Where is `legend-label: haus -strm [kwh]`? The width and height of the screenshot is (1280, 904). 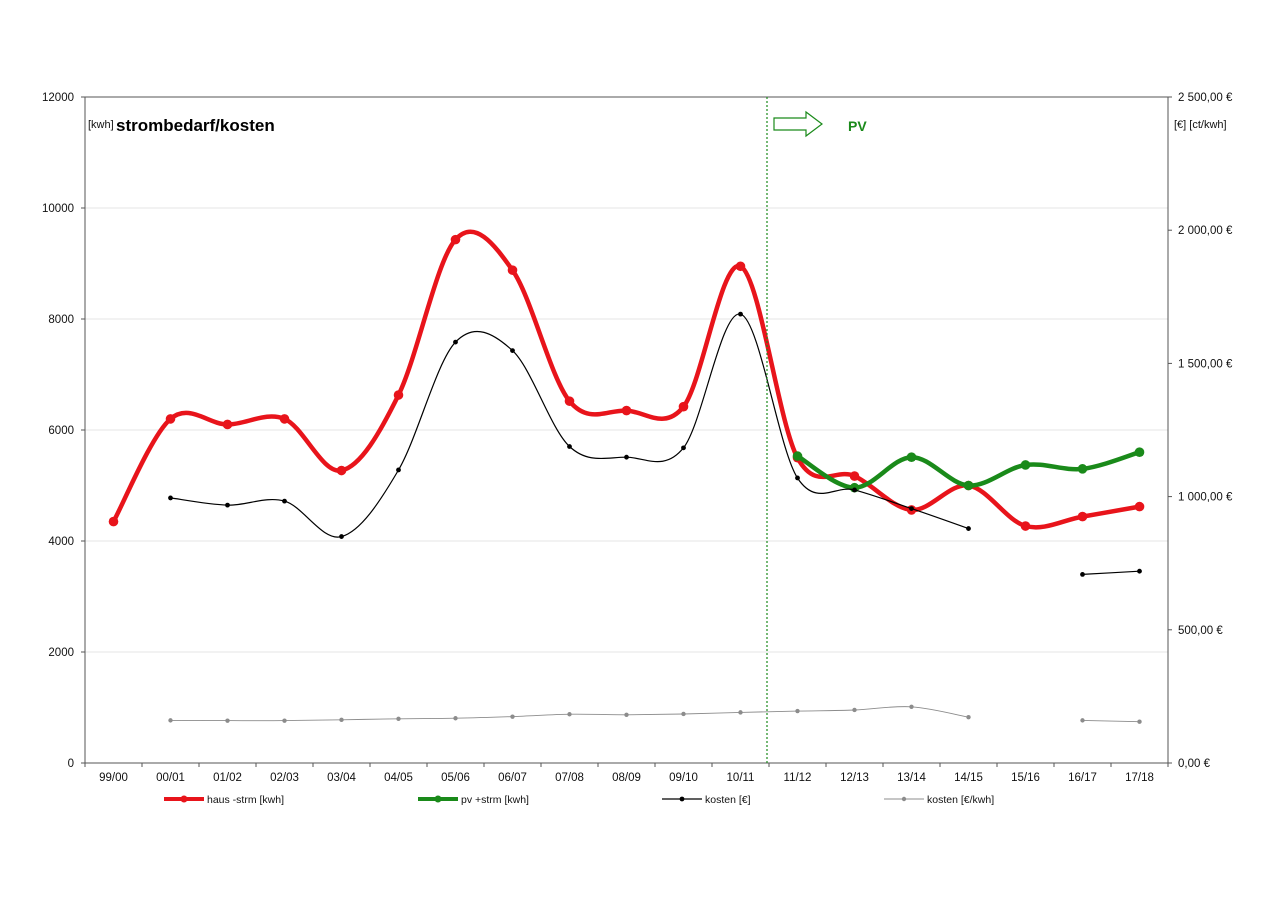
legend-label: haus -strm [kwh] is located at coordinates (245, 800).